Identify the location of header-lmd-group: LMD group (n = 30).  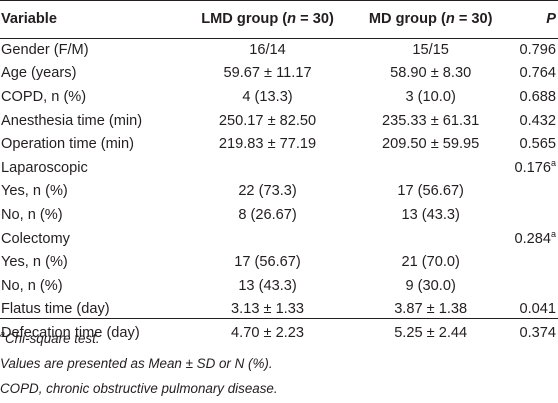
(268, 19).